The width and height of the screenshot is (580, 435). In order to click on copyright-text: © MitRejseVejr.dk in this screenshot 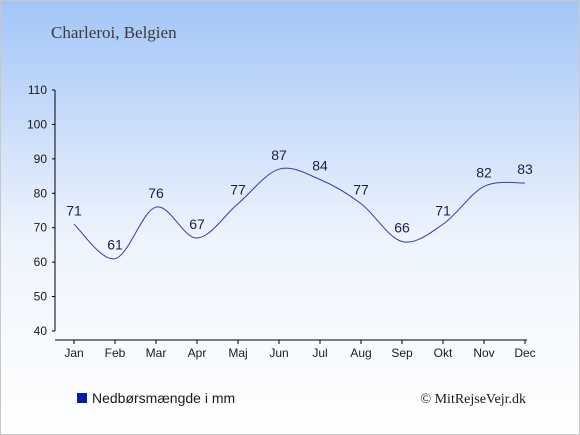, I will do `click(473, 399)`.